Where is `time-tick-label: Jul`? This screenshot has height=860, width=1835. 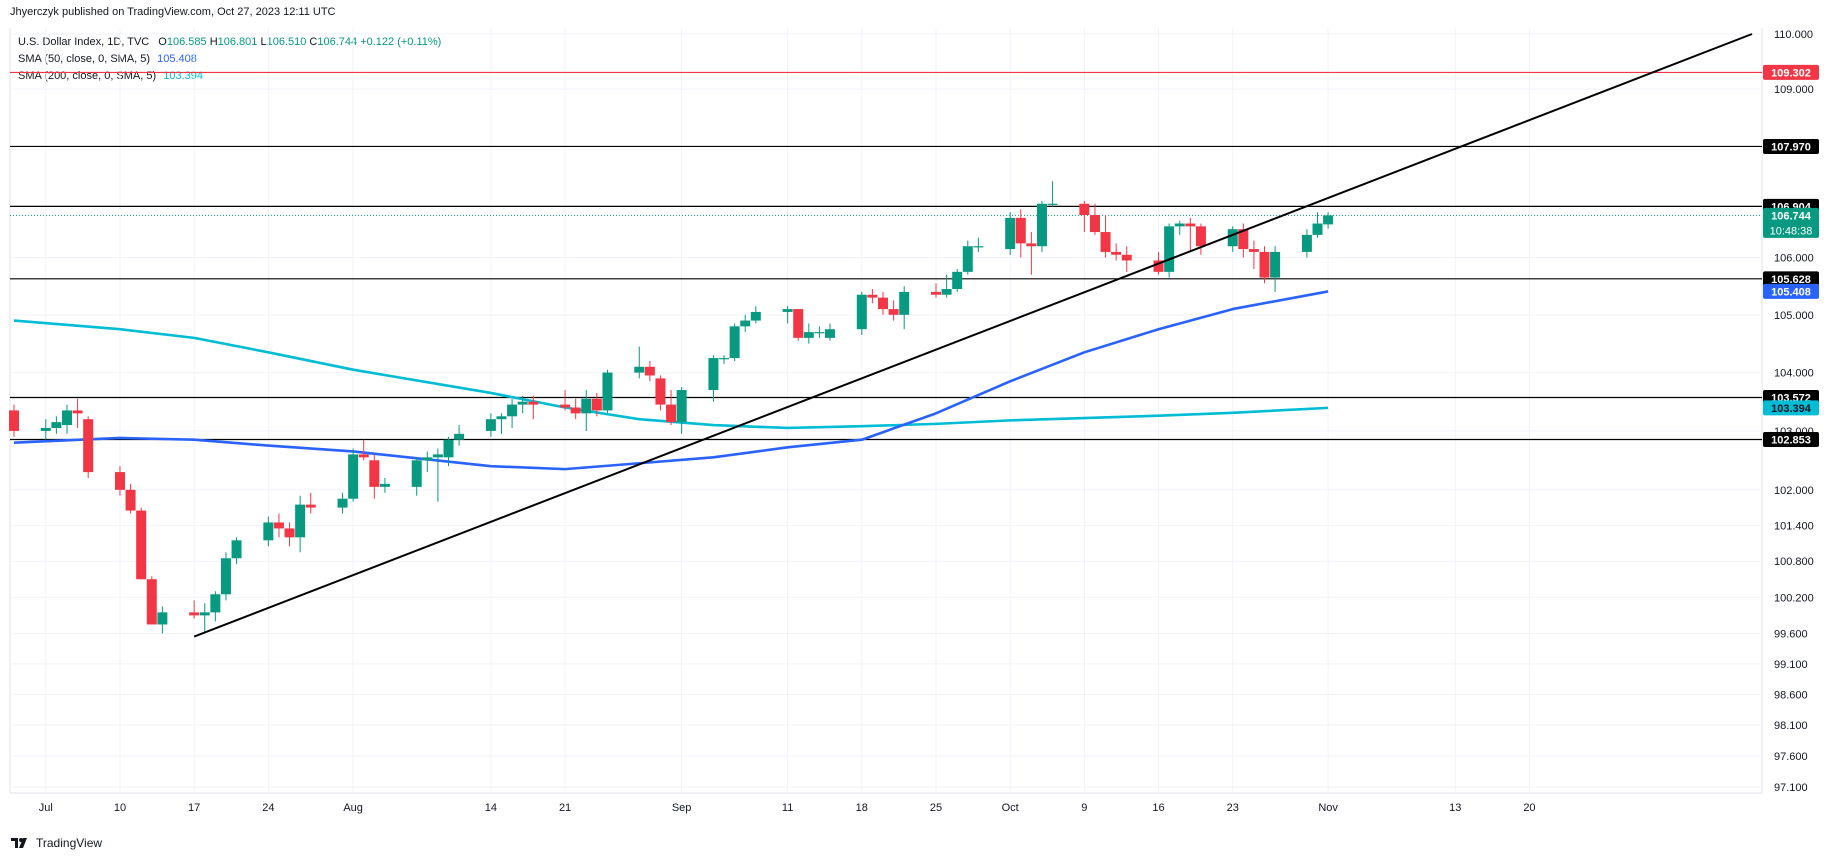 time-tick-label: Jul is located at coordinates (46, 808).